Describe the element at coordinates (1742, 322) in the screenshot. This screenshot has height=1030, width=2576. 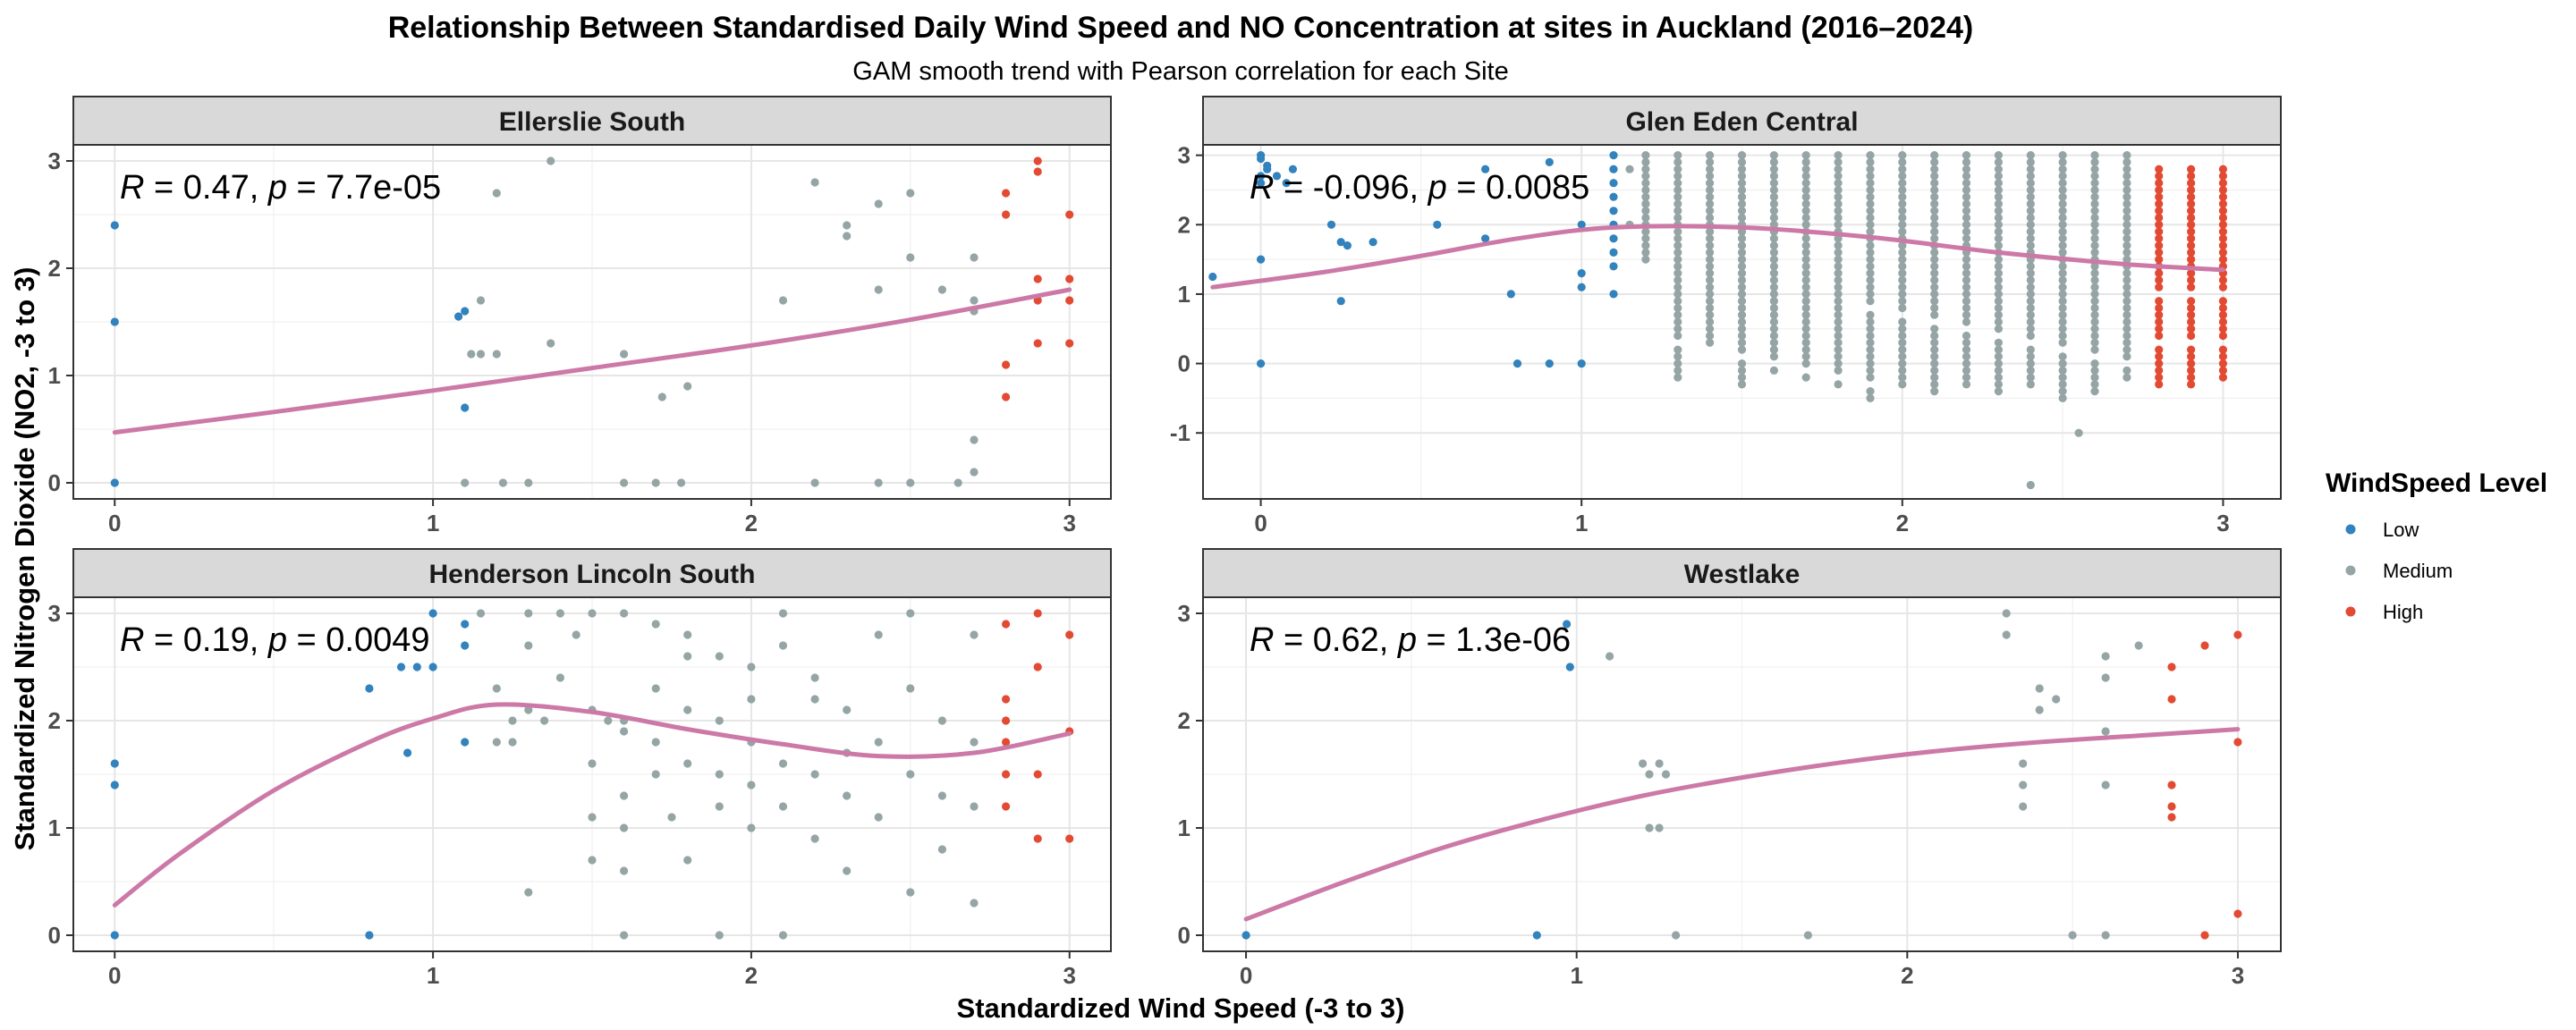
I see `panel-border` at that location.